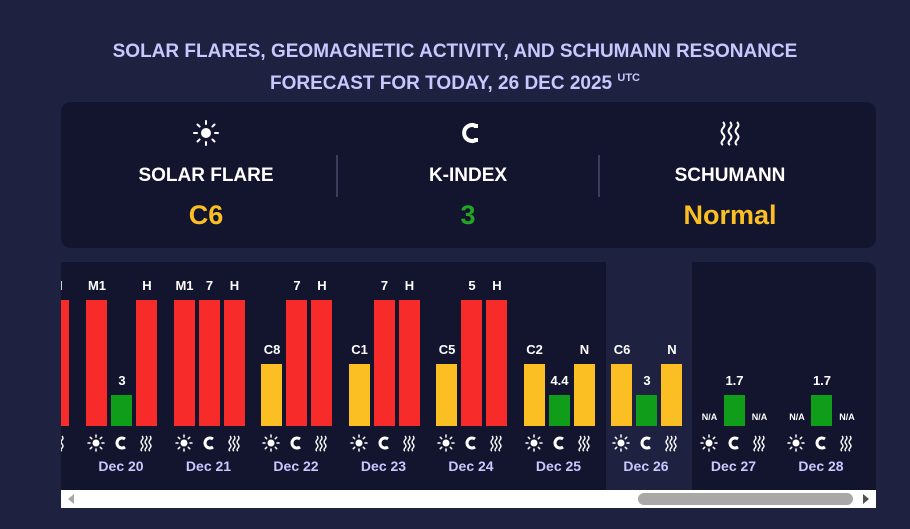 The height and width of the screenshot is (529, 910). Describe the element at coordinates (383, 466) in the screenshot. I see `date-label: Dec 23` at that location.